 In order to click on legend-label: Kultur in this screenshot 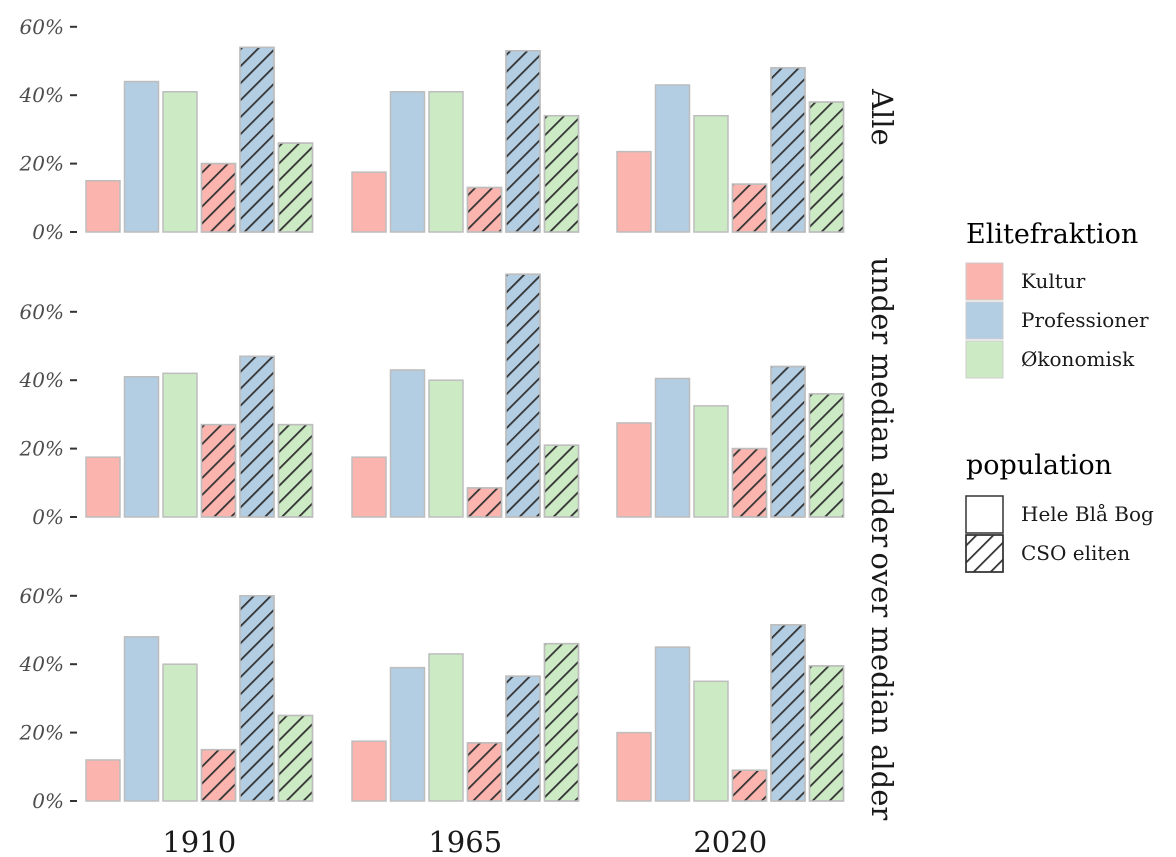, I will do `click(1053, 281)`.